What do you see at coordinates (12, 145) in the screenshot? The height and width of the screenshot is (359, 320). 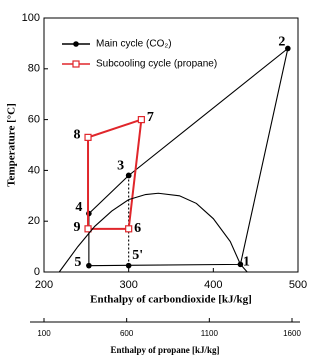 I see `y-axis-title: Temperature [°C]` at bounding box center [12, 145].